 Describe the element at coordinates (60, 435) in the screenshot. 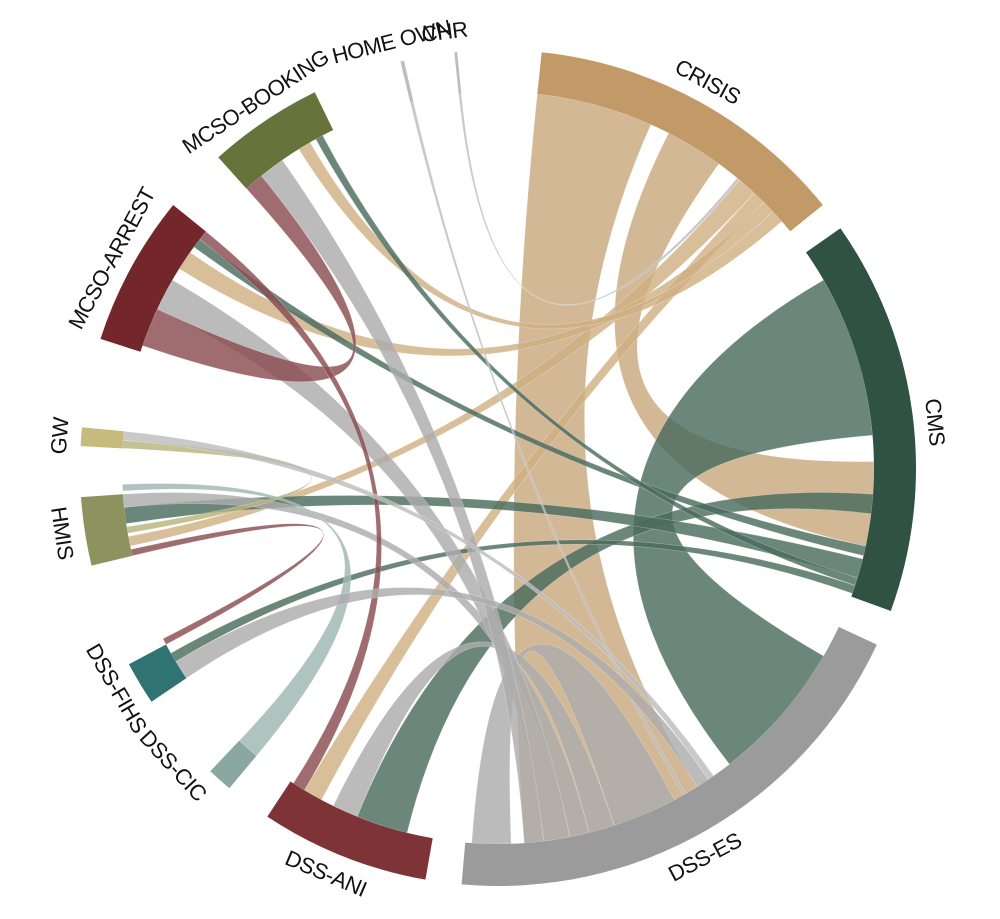

I see `segment-label-gw: GW` at that location.